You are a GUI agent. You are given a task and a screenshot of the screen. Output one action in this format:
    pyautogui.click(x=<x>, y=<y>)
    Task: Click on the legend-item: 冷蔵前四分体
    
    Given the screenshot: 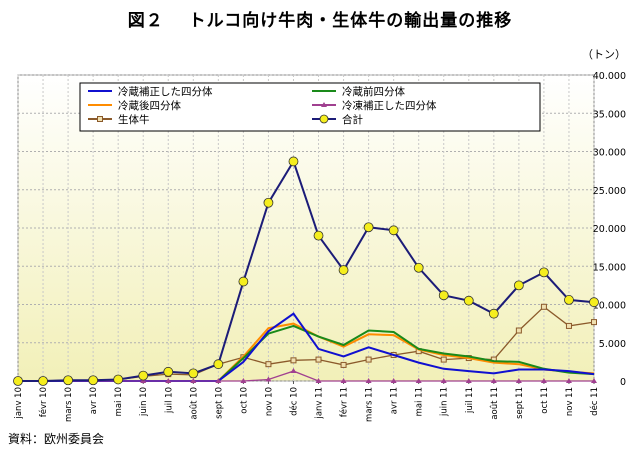 What is the action you would take?
    pyautogui.click(x=358, y=91)
    